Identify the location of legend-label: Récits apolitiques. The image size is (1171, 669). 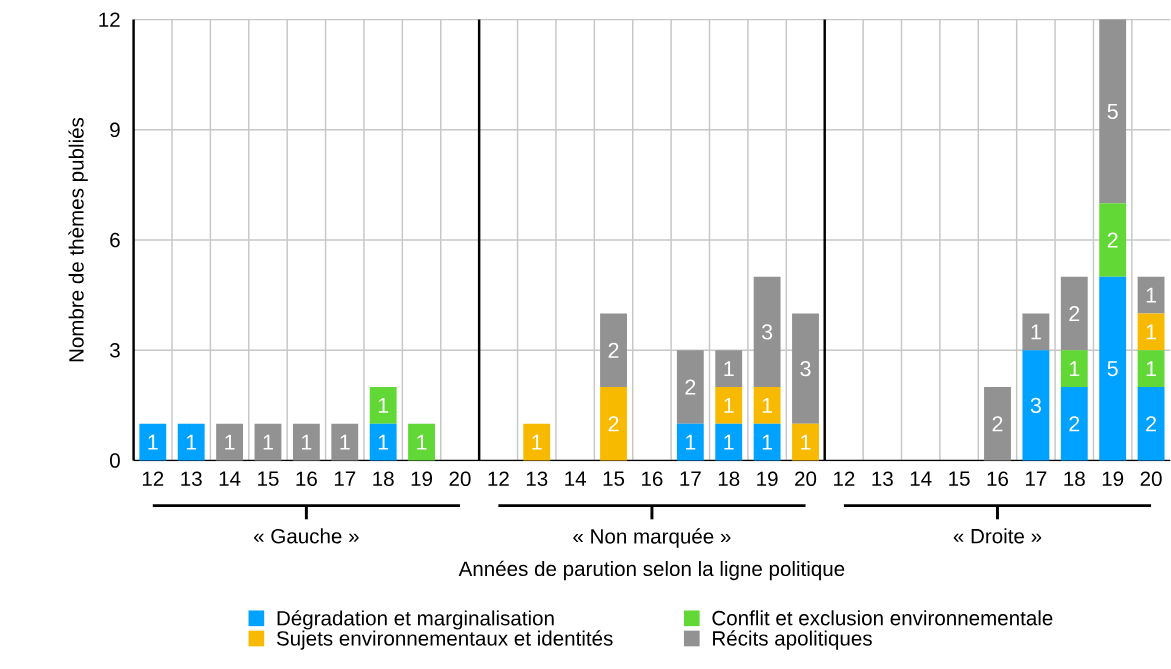
(792, 640).